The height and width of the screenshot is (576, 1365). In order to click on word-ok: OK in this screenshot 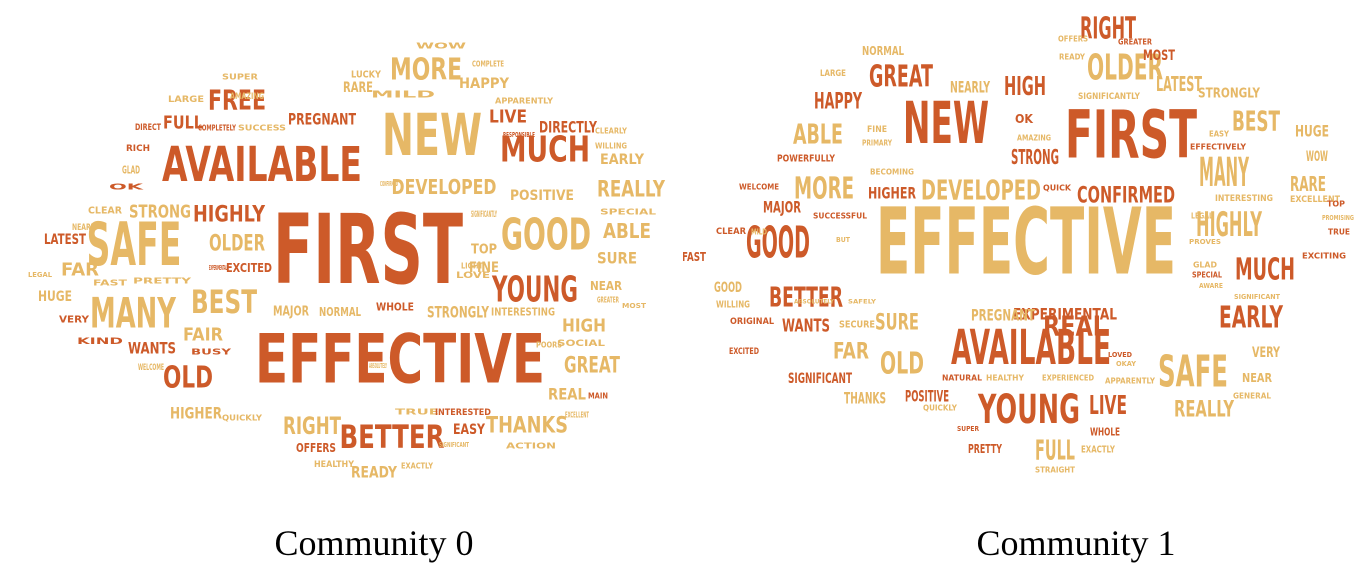, I will do `click(127, 187)`.